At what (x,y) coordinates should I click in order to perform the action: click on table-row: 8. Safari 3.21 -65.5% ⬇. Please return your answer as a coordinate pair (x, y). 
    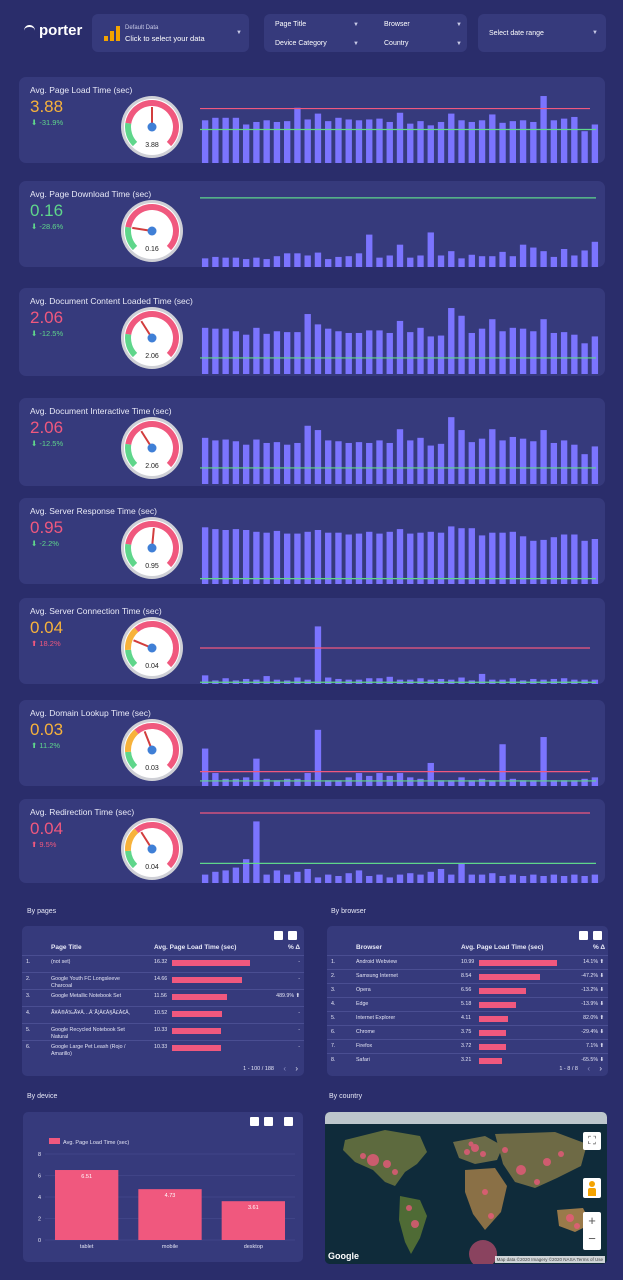
    Looking at the image, I should click on (467, 1060).